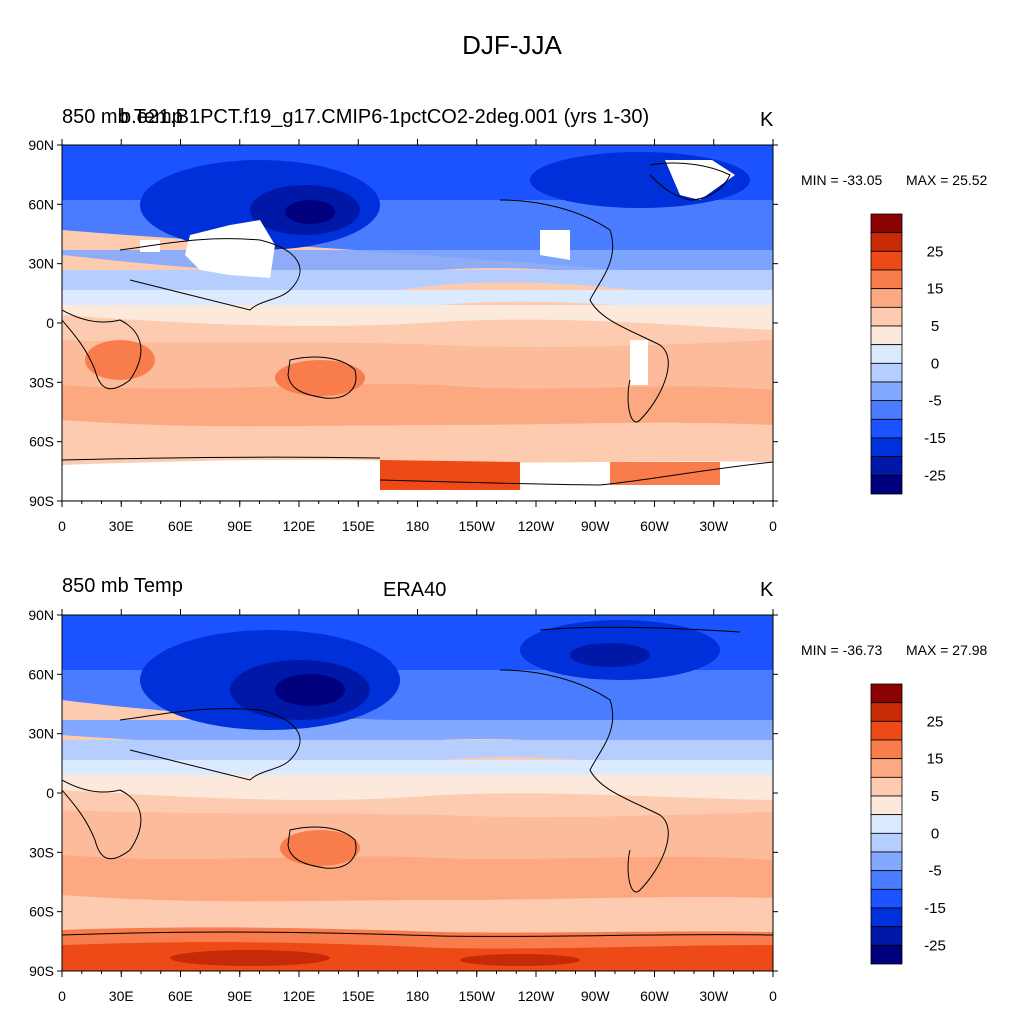  Describe the element at coordinates (536, 526) in the screenshot. I see `top-lon-label: 120W` at that location.